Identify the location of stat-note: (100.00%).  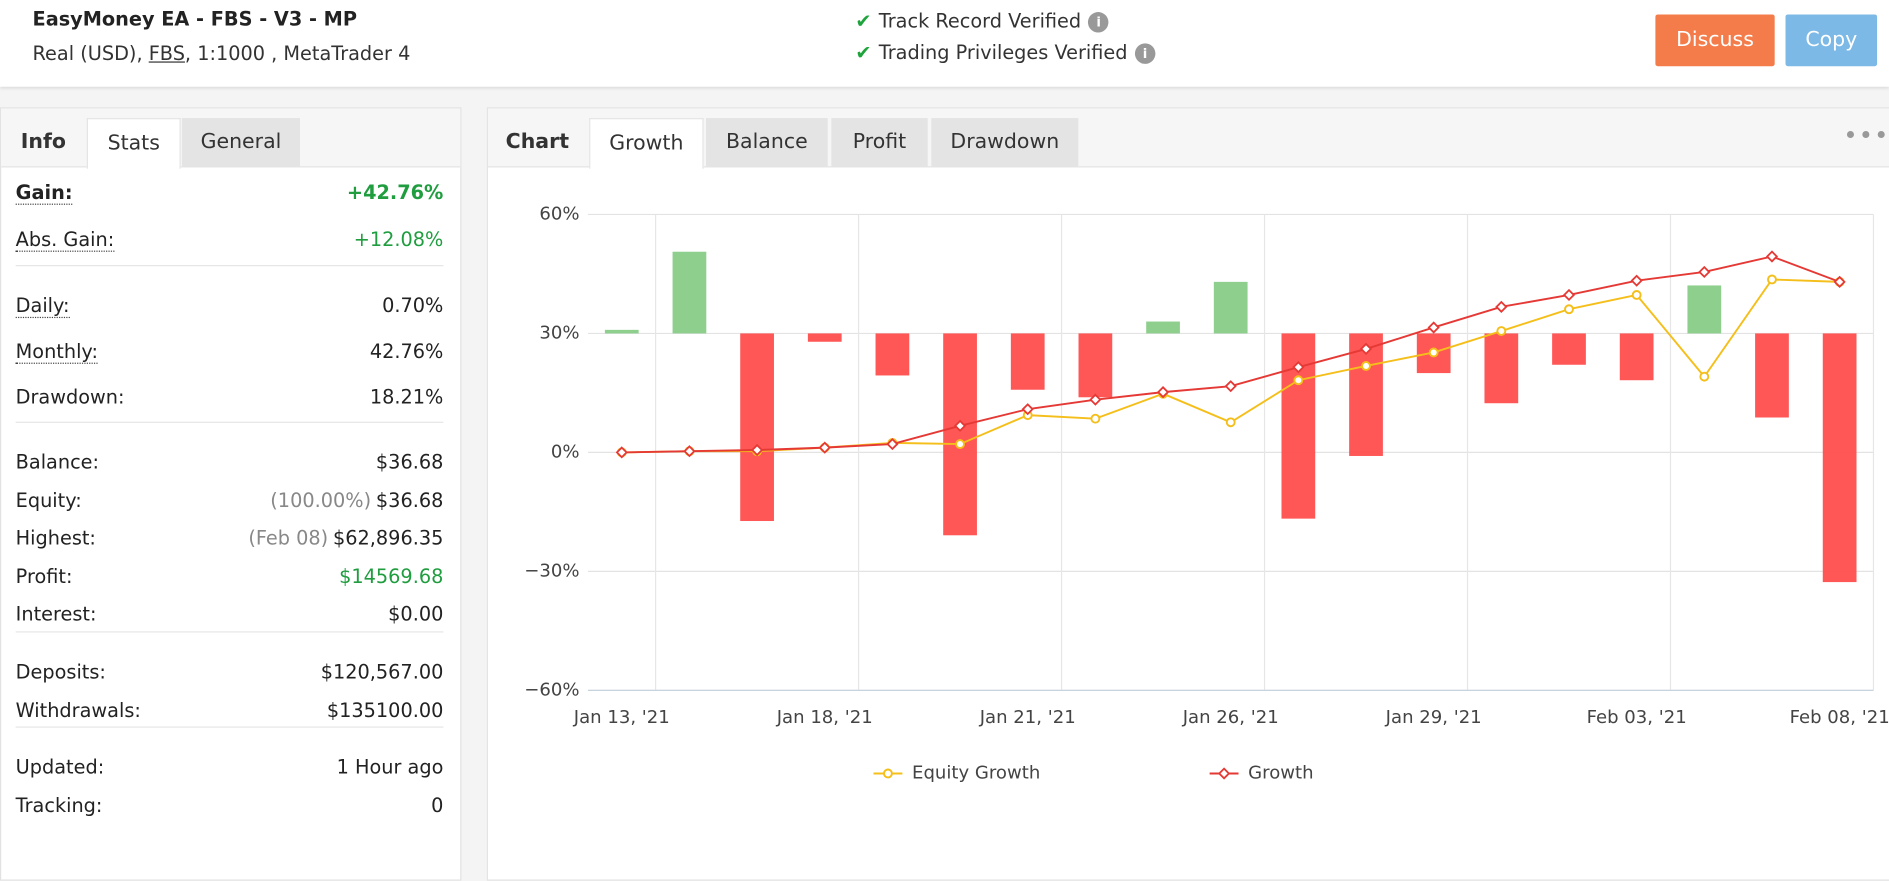
(321, 500).